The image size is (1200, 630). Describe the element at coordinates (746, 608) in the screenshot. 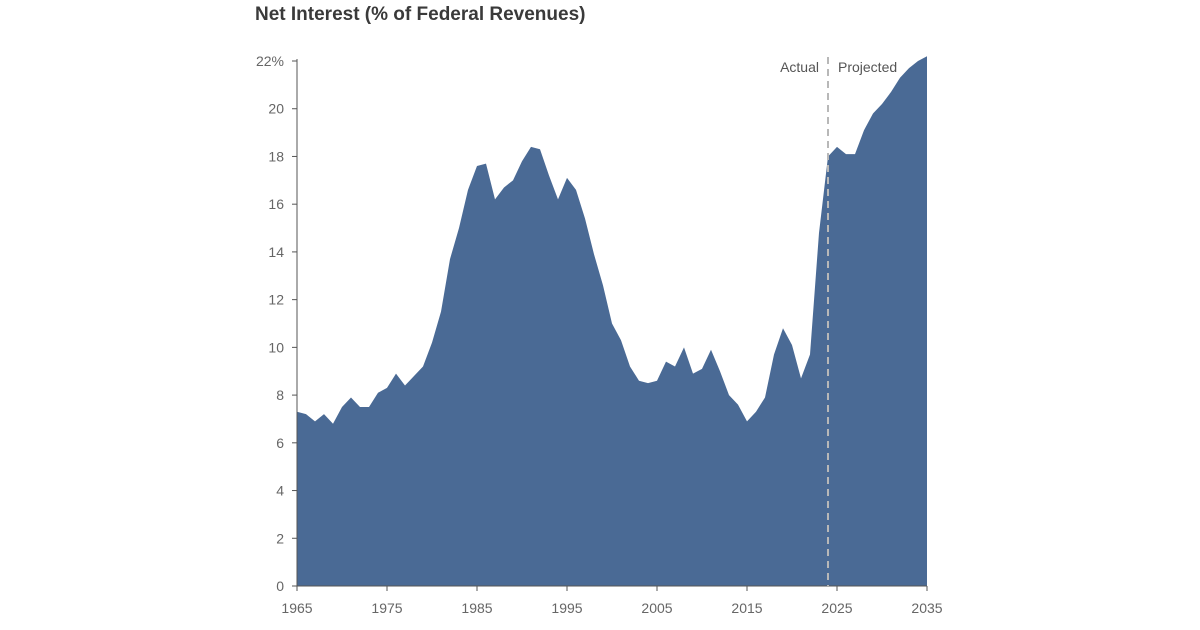

I see `x-tick-label: 2015` at that location.